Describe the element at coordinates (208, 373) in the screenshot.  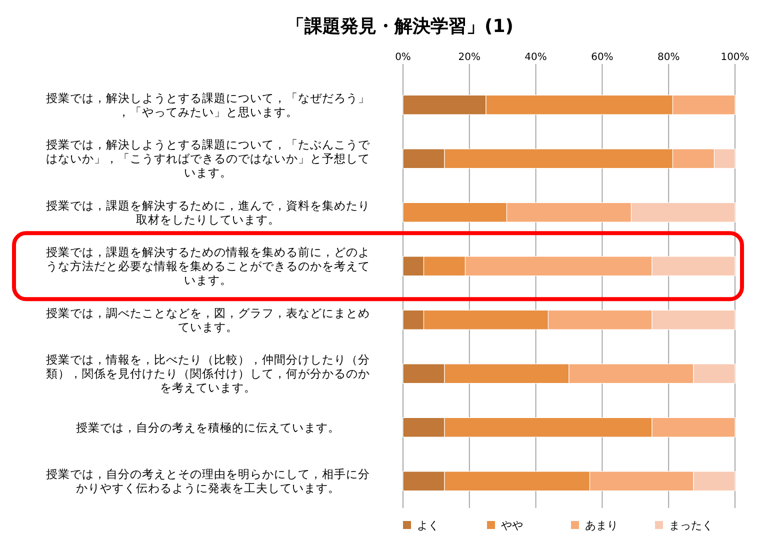
I see `y-tick-label: 授業では，情報を，比べたり（比較），仲間分けしたり（分類），関係を見付けたり（関係付け）して，何が分かるのかを考えています。` at that location.